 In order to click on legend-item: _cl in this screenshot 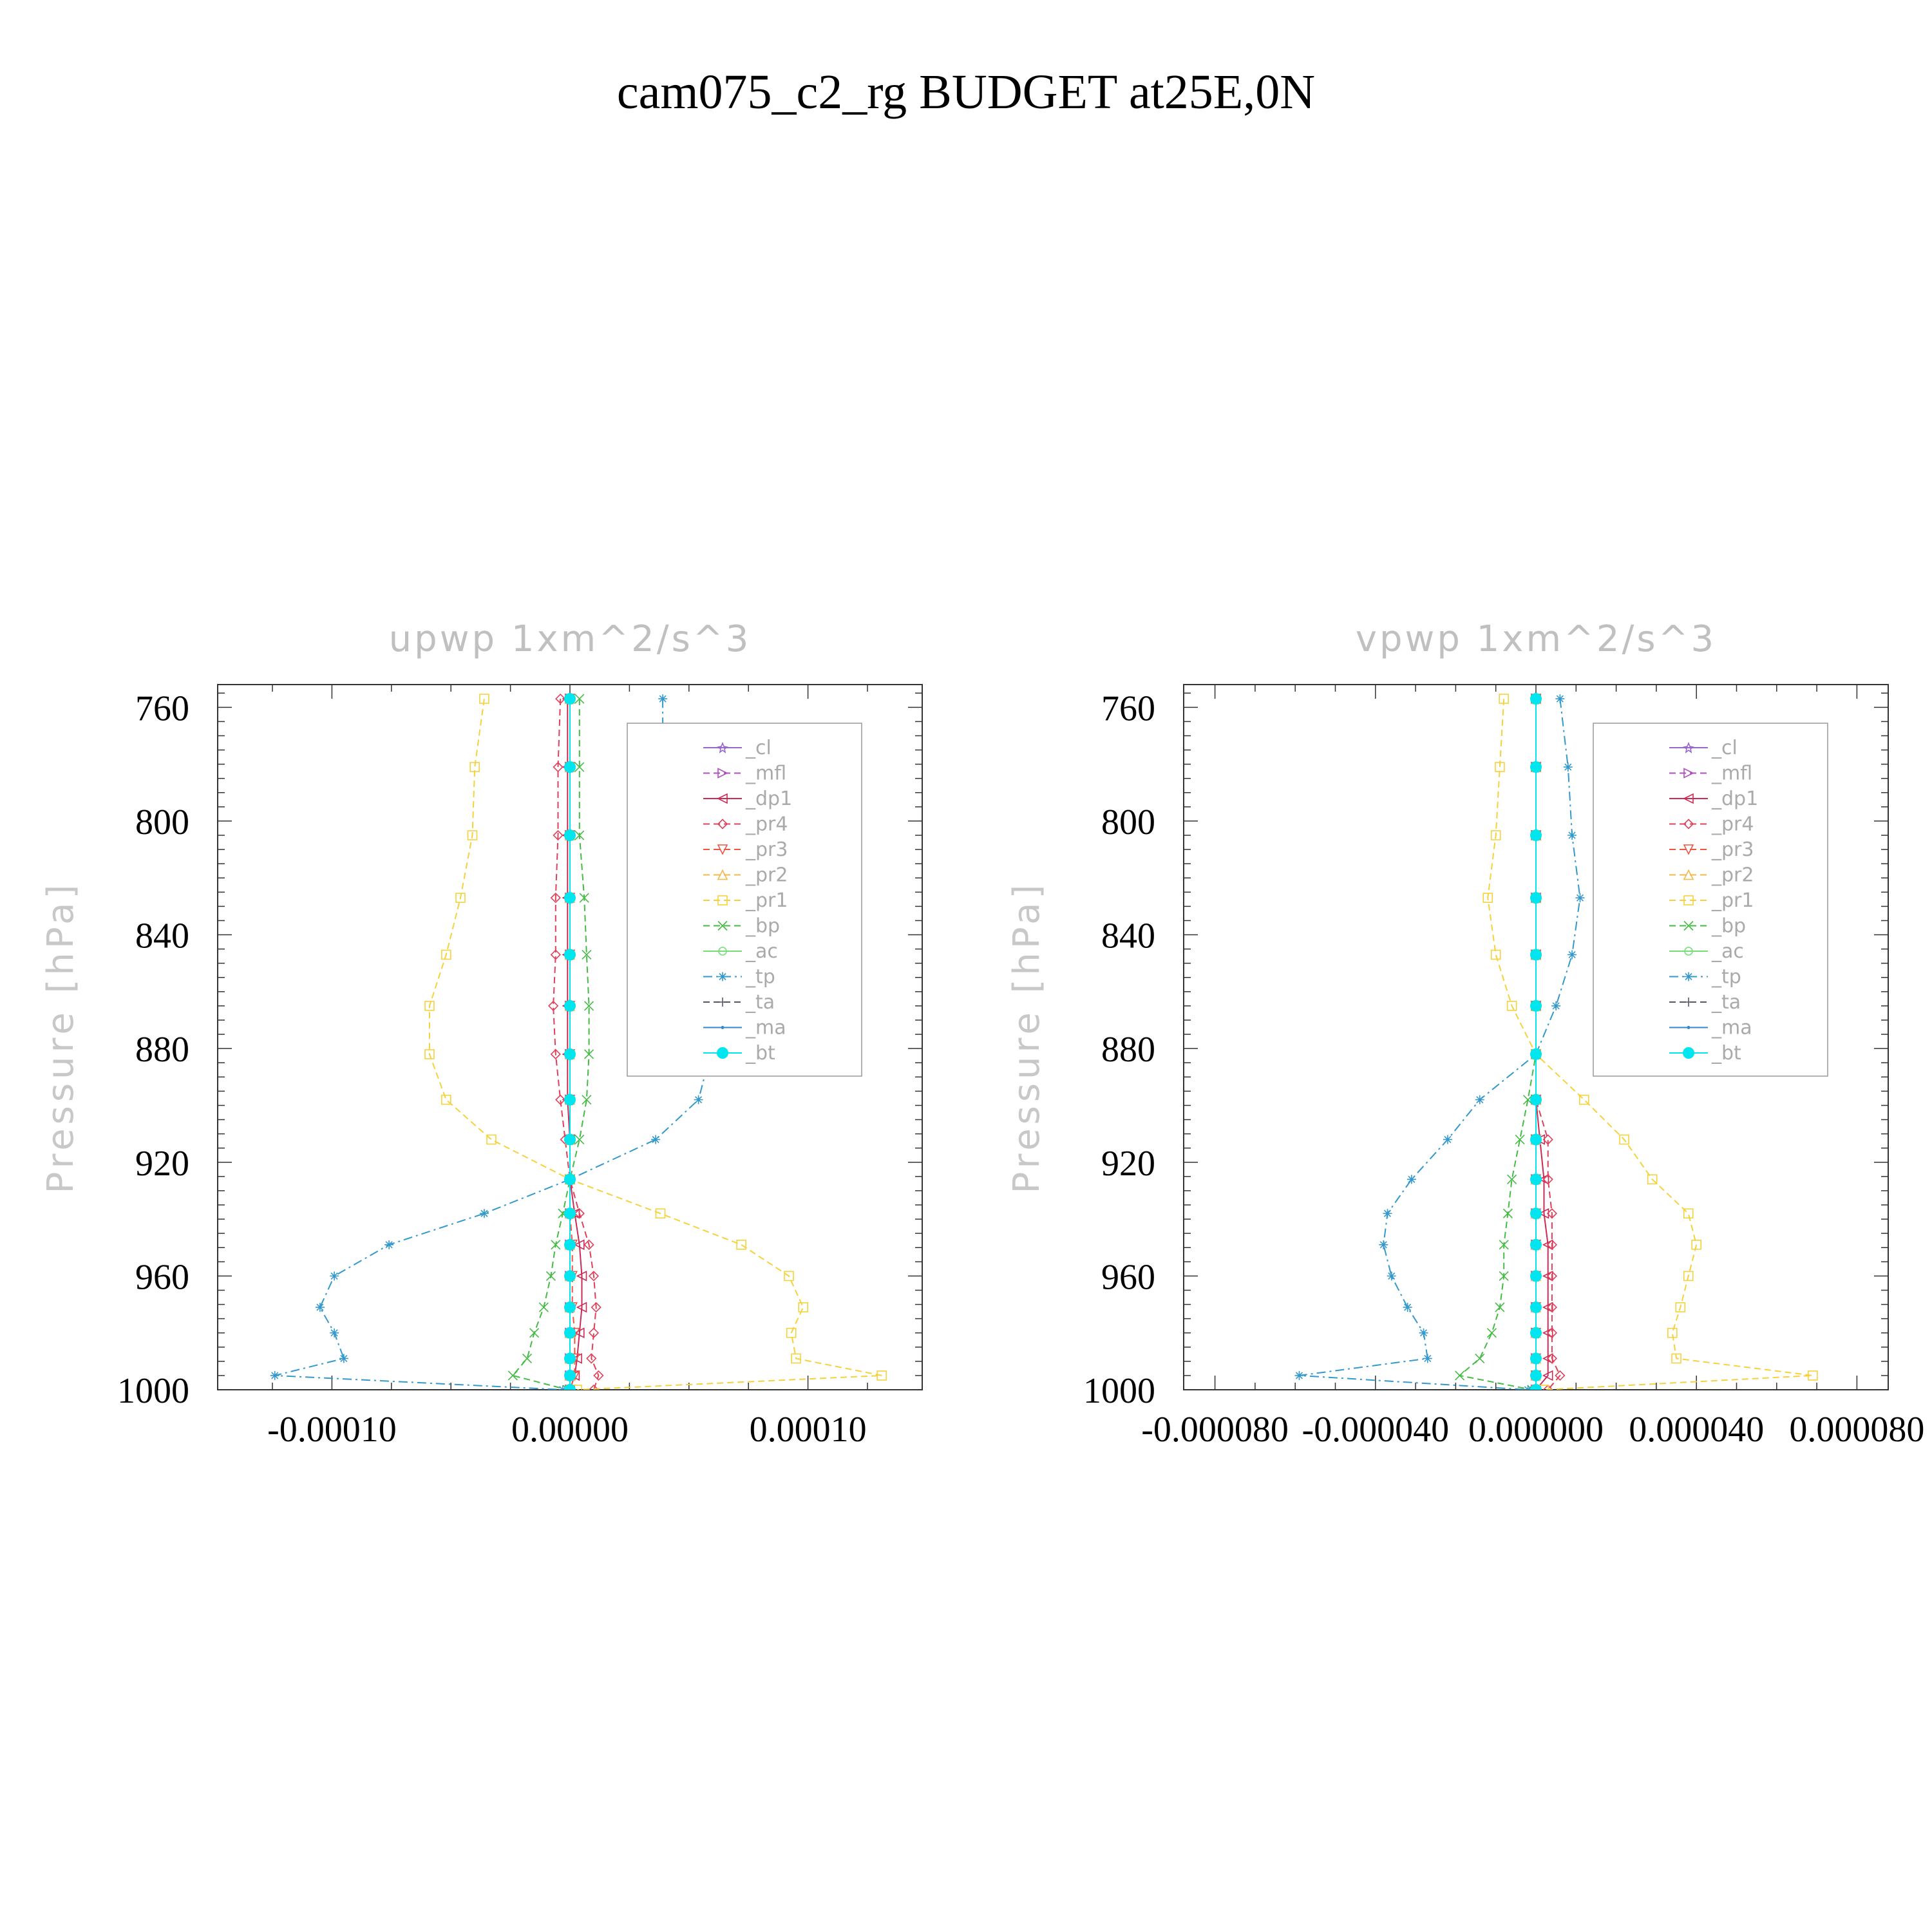, I will do `click(738, 748)`.